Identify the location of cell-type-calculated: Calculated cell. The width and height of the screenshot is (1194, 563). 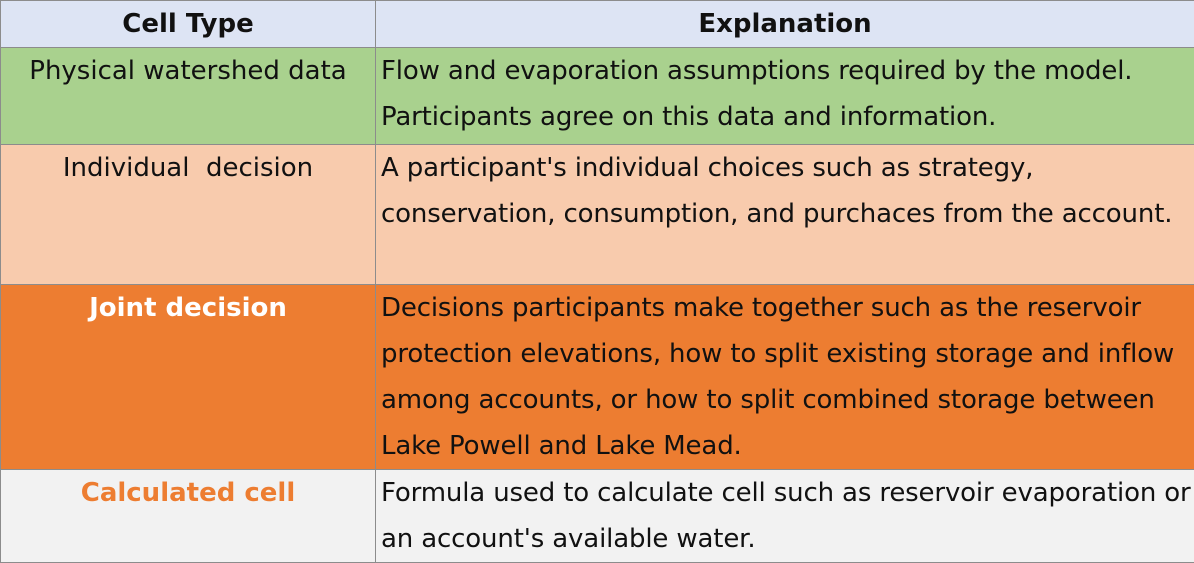
(188, 516).